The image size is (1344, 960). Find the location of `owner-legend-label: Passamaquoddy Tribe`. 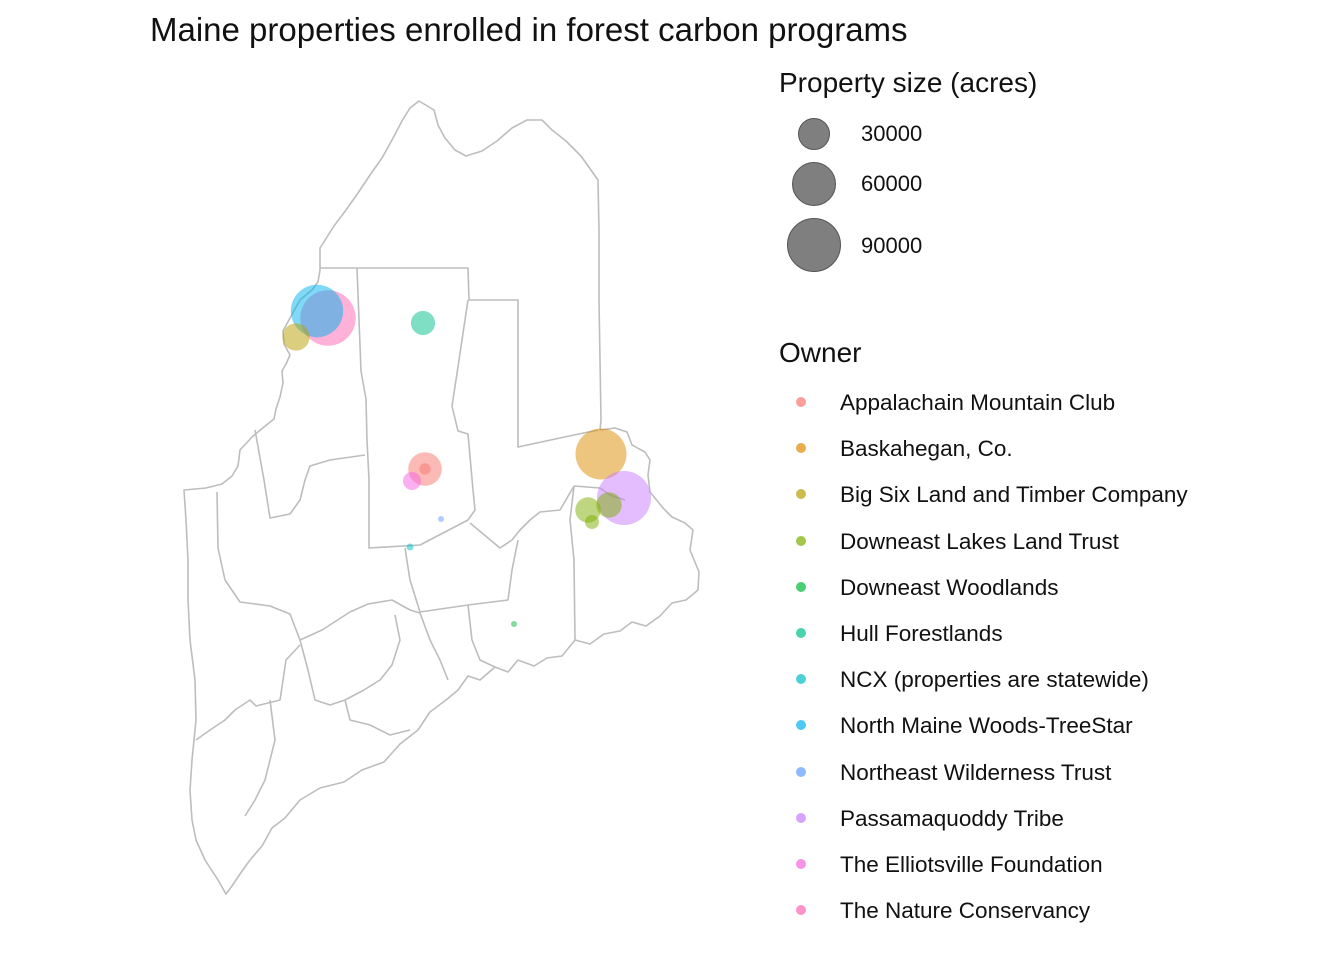

owner-legend-label: Passamaquoddy Tribe is located at coordinates (952, 818).